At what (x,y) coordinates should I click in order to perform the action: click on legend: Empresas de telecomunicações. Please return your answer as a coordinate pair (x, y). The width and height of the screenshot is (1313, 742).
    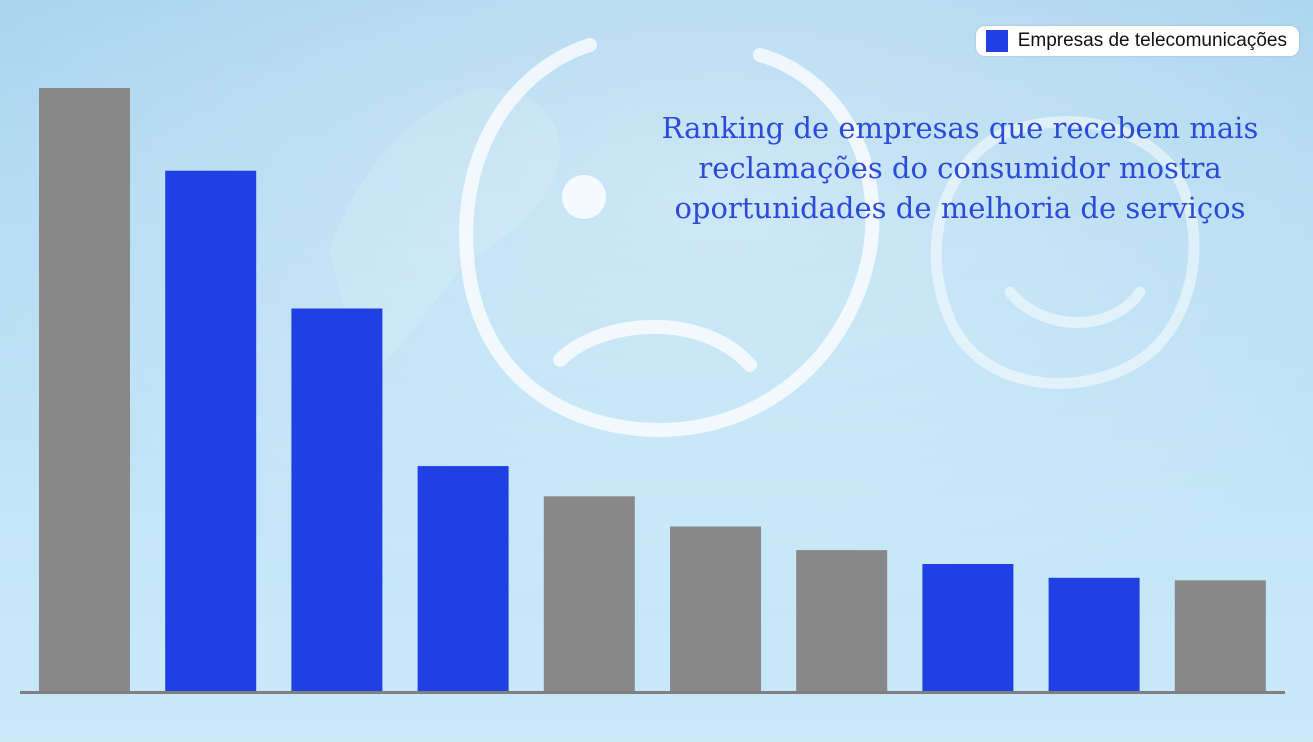
    Looking at the image, I should click on (1137, 41).